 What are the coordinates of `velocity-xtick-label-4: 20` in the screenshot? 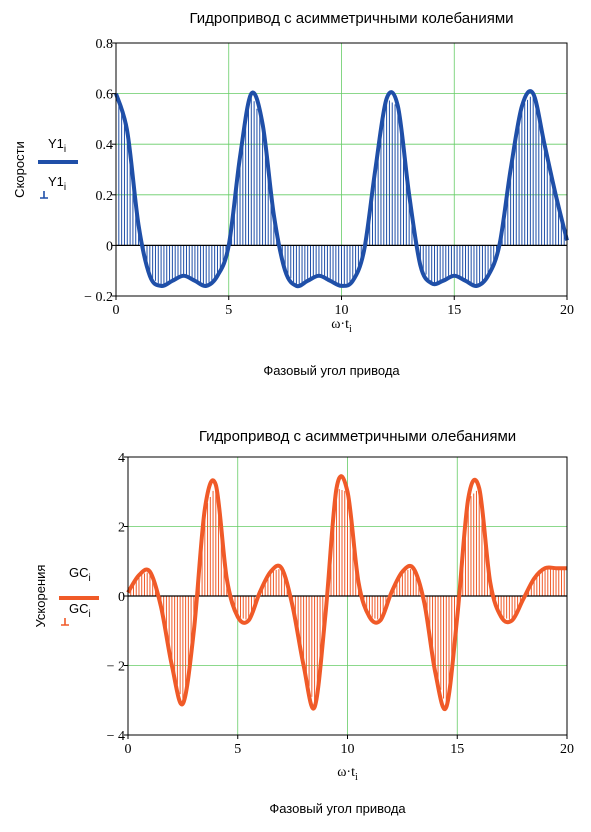 It's located at (567, 310).